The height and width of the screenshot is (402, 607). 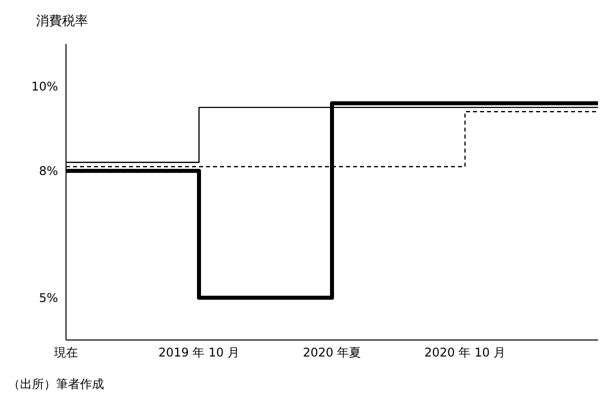 What do you see at coordinates (48, 297) in the screenshot?
I see `y-tick-label: 5%` at bounding box center [48, 297].